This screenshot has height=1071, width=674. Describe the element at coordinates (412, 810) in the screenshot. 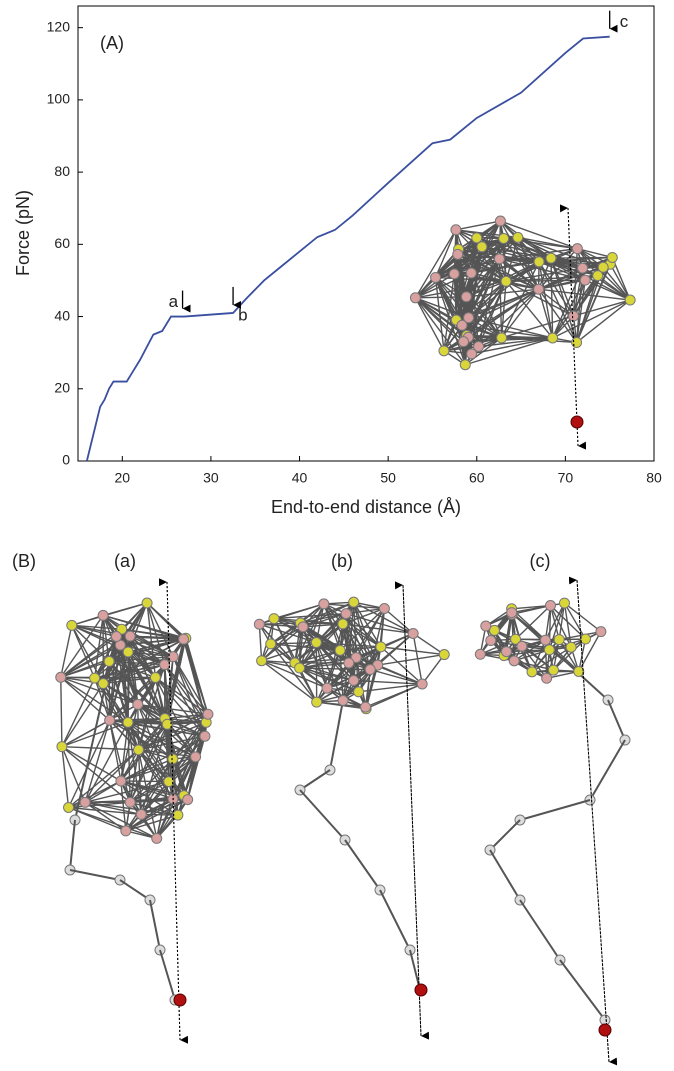

I see `pulling-axis` at that location.